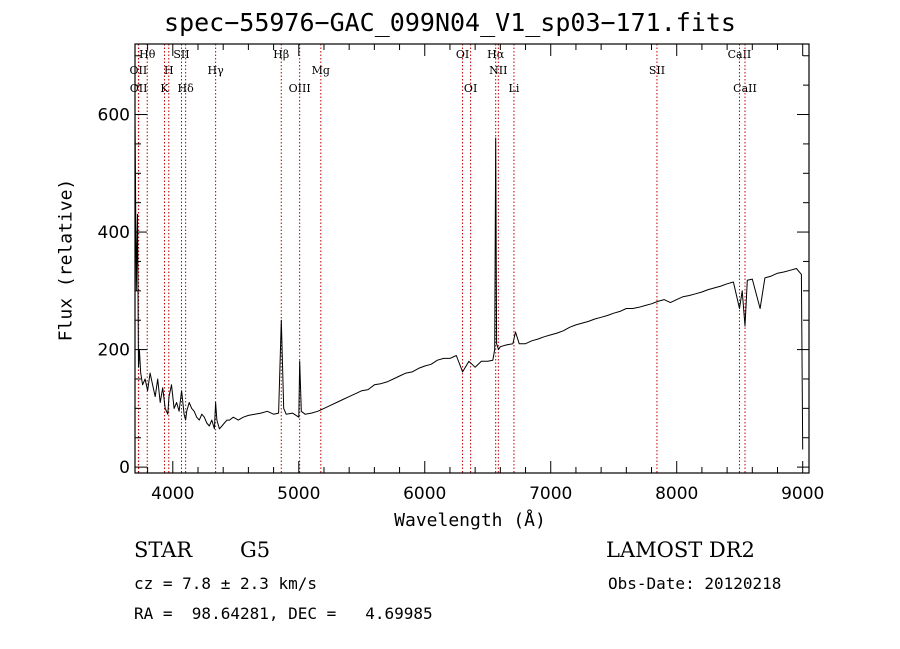 Image resolution: width=900 pixels, height=649 pixels. What do you see at coordinates (164, 88) in the screenshot?
I see `marker-label-5: K` at bounding box center [164, 88].